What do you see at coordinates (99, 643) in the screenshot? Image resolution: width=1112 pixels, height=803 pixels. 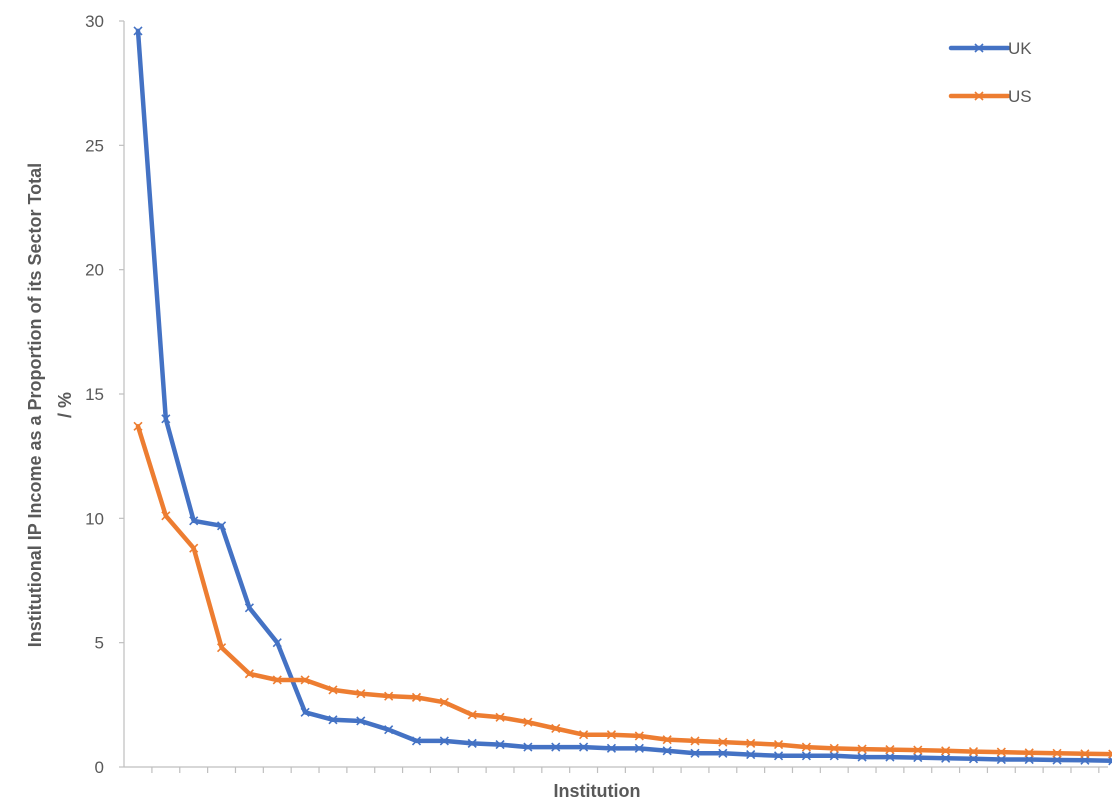 I see `y-tick-label: 5` at bounding box center [99, 643].